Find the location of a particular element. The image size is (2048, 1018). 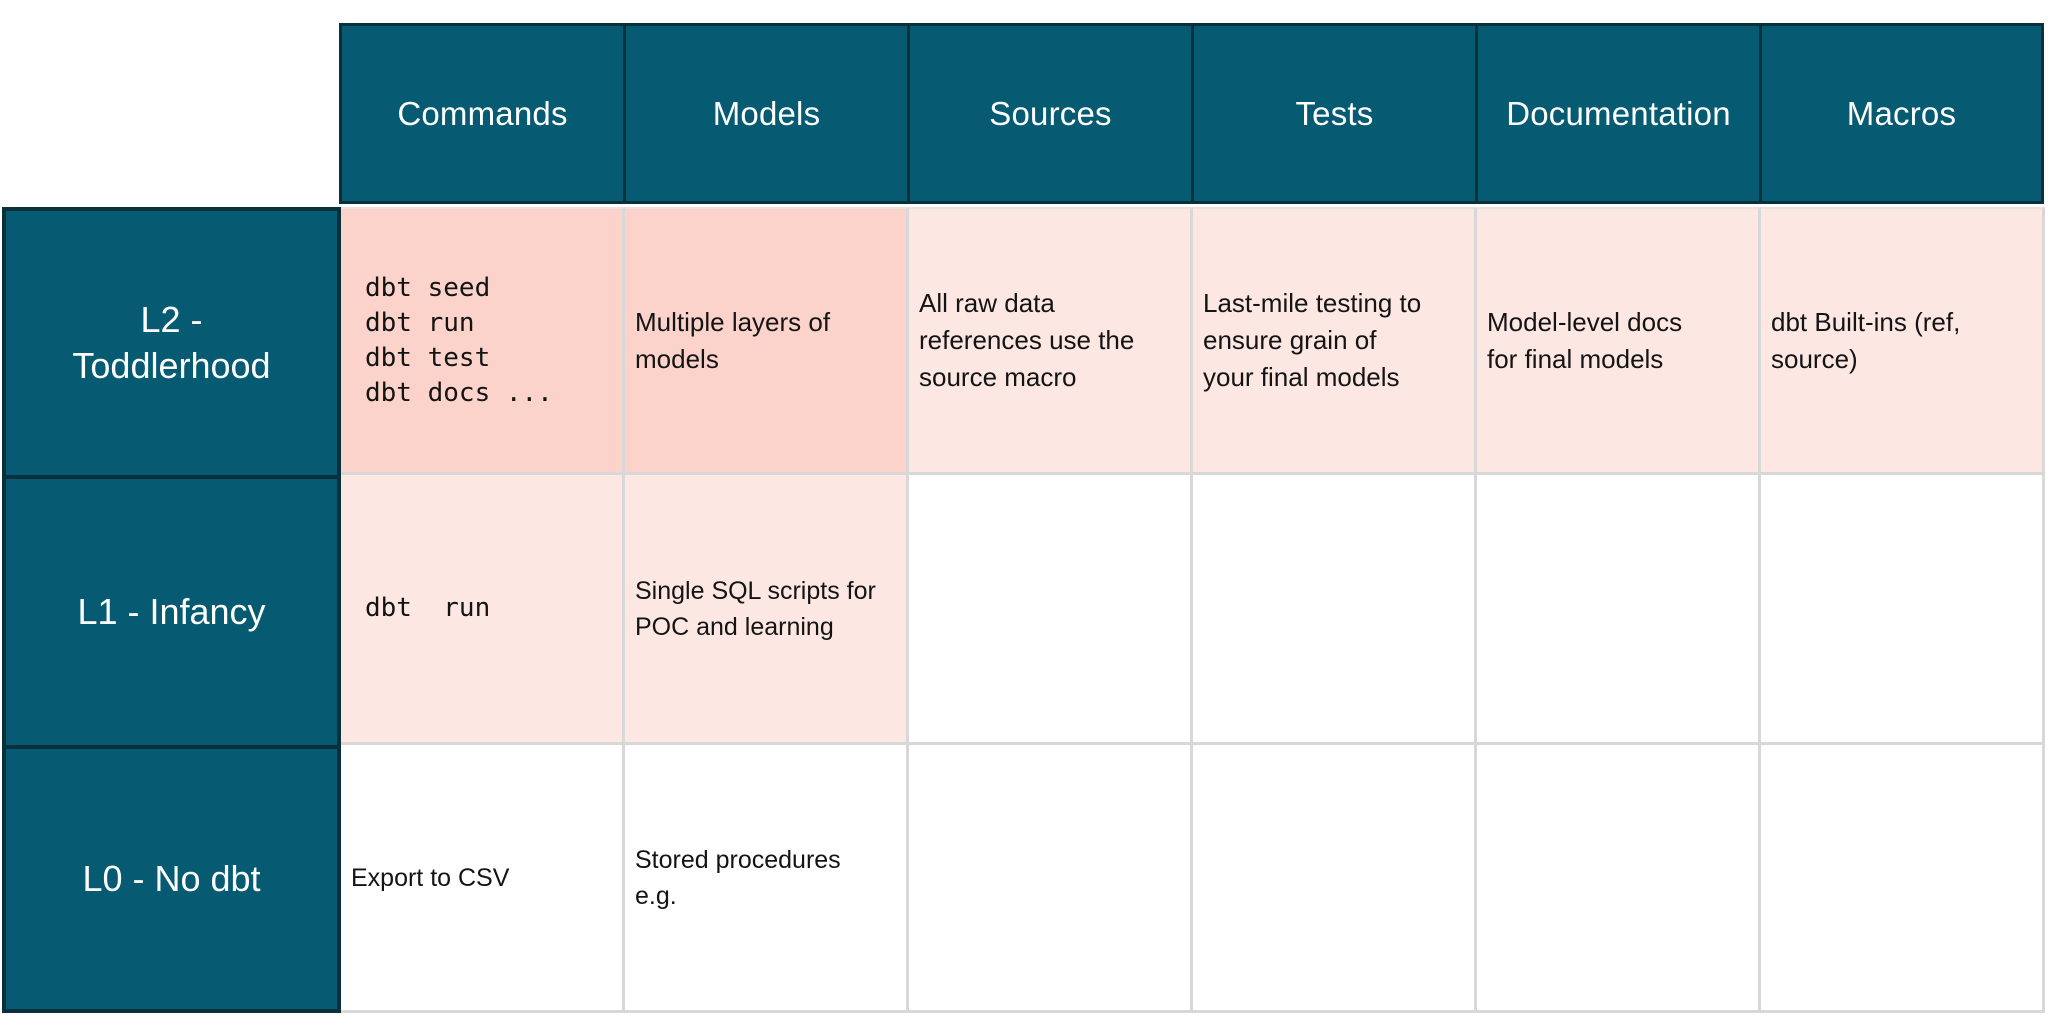

cell-l0-models: Stored procedures e.g. is located at coordinates (767, 879).